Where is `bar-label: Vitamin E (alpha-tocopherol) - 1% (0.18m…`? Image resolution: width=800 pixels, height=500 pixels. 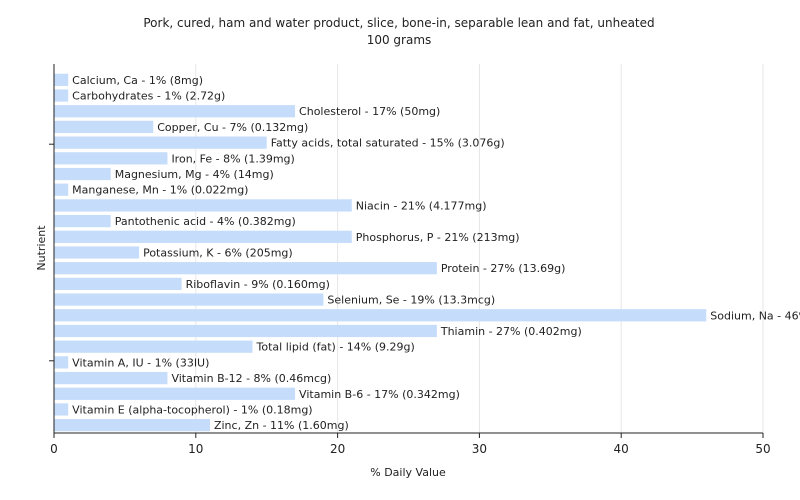
bar-label: Vitamin E (alpha-tocopherol) - 1% (0.18m… is located at coordinates (192, 409).